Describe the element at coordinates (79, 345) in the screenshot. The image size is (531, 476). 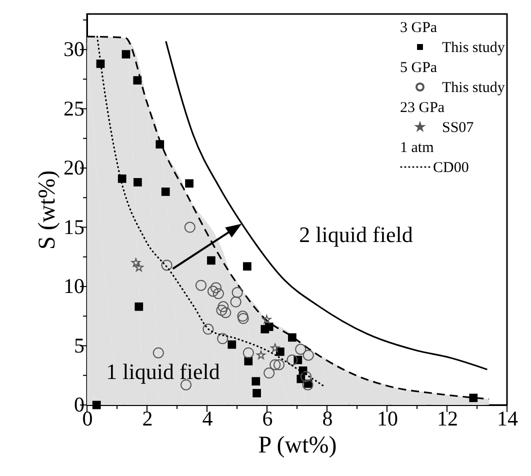
I see `y-tick-label: 5` at that location.